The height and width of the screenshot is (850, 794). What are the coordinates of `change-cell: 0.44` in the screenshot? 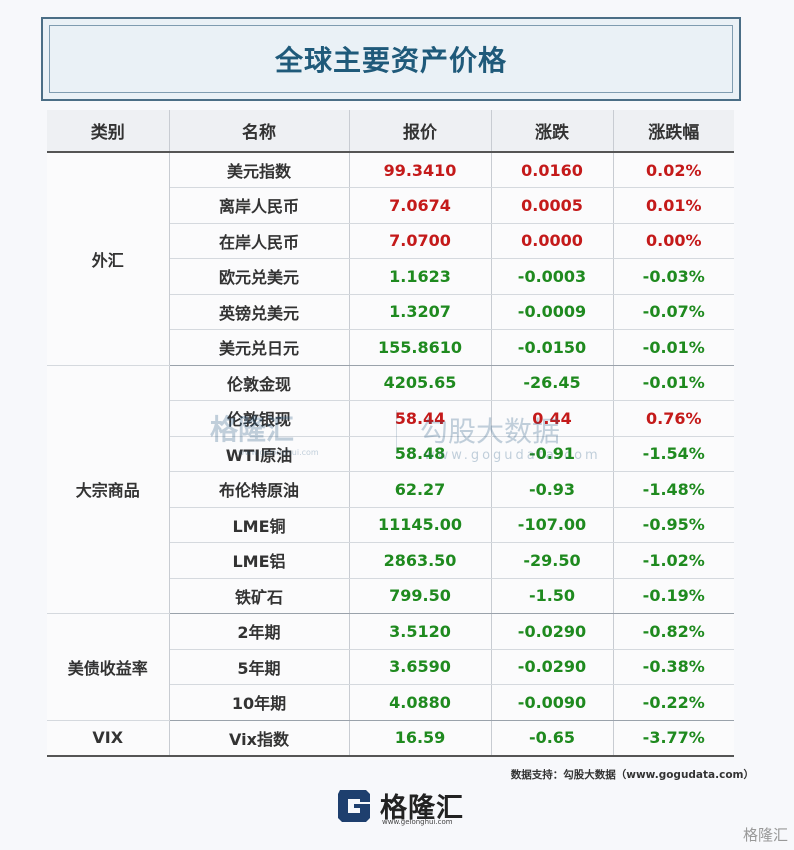 It's located at (552, 418).